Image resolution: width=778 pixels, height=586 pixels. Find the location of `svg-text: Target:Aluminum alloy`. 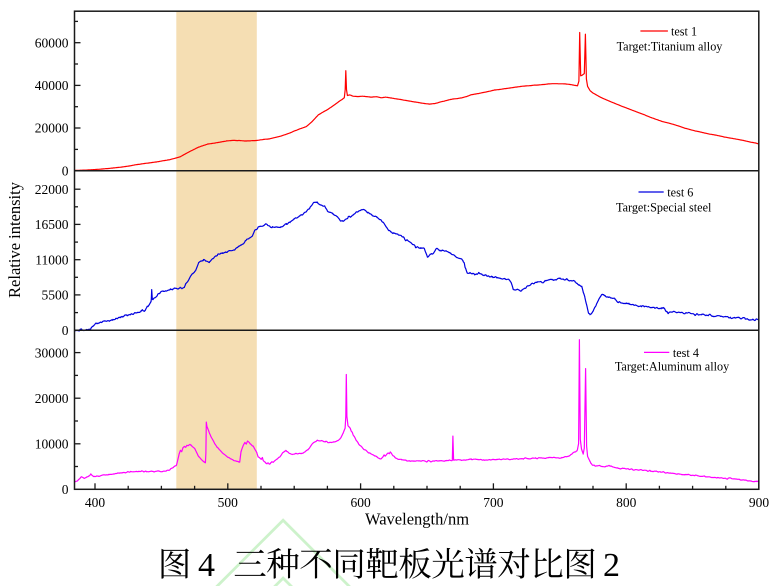

svg-text: Target:Aluminum alloy is located at coordinates (672, 367).